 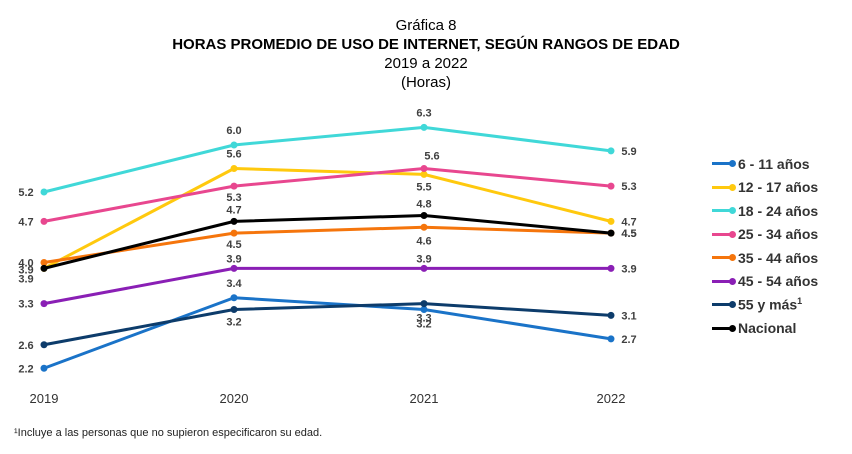 I want to click on legend-item: 12 - 17 años, so click(x=765, y=188).